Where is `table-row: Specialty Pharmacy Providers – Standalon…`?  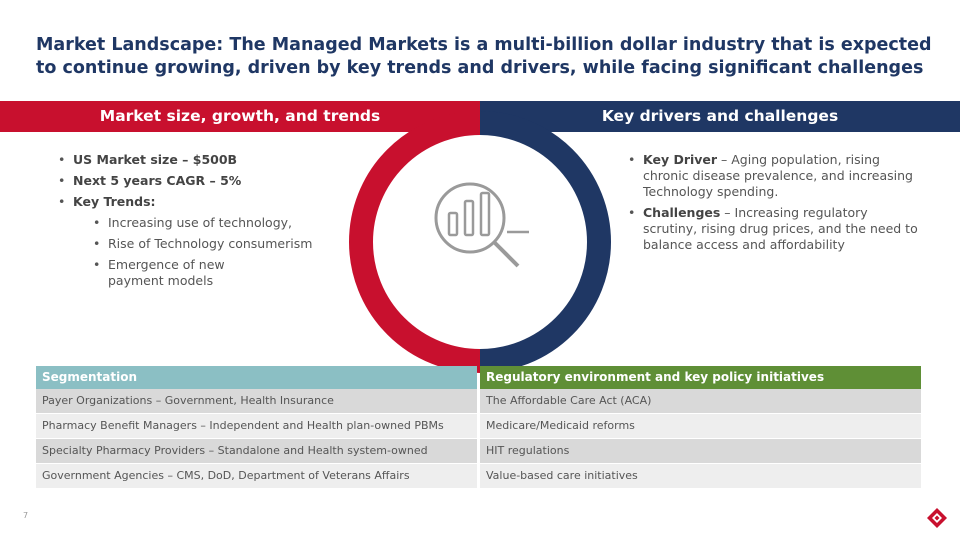
table-row: Specialty Pharmacy Providers – Standalon… is located at coordinates (256, 451).